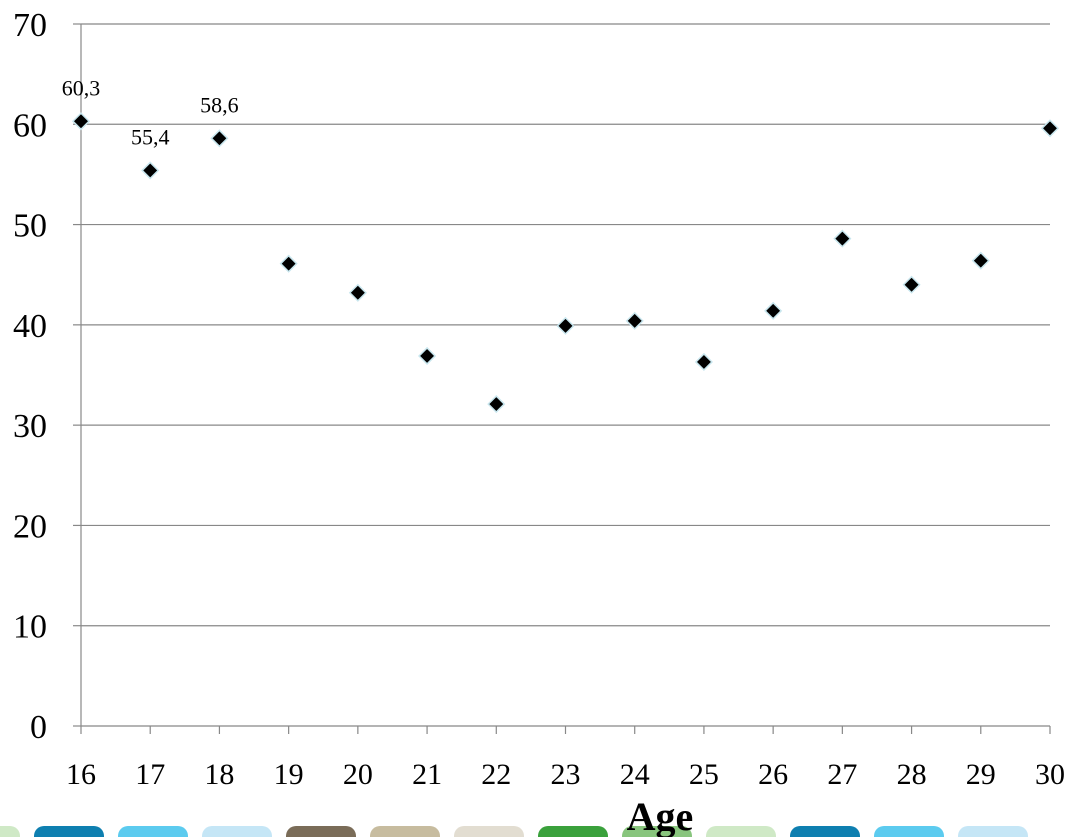 The image size is (1070, 837). I want to click on y-tick-label-70: 70, so click(30, 25).